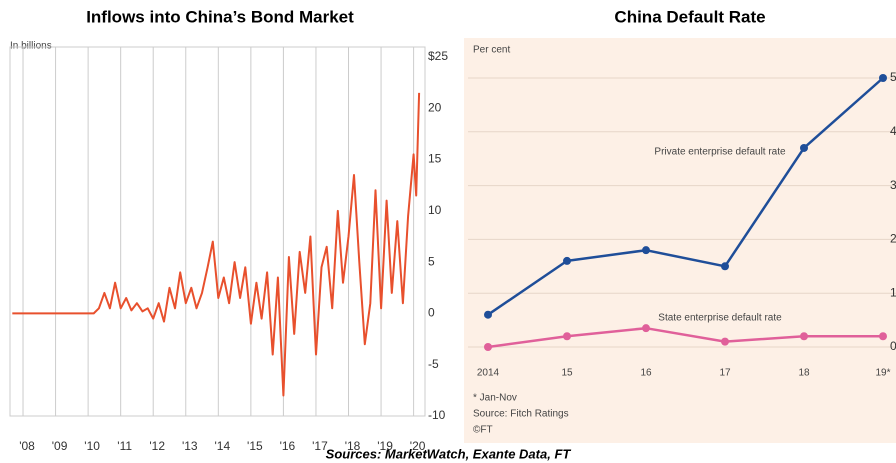  I want to click on x-tick-label: '16, so click(288, 446).